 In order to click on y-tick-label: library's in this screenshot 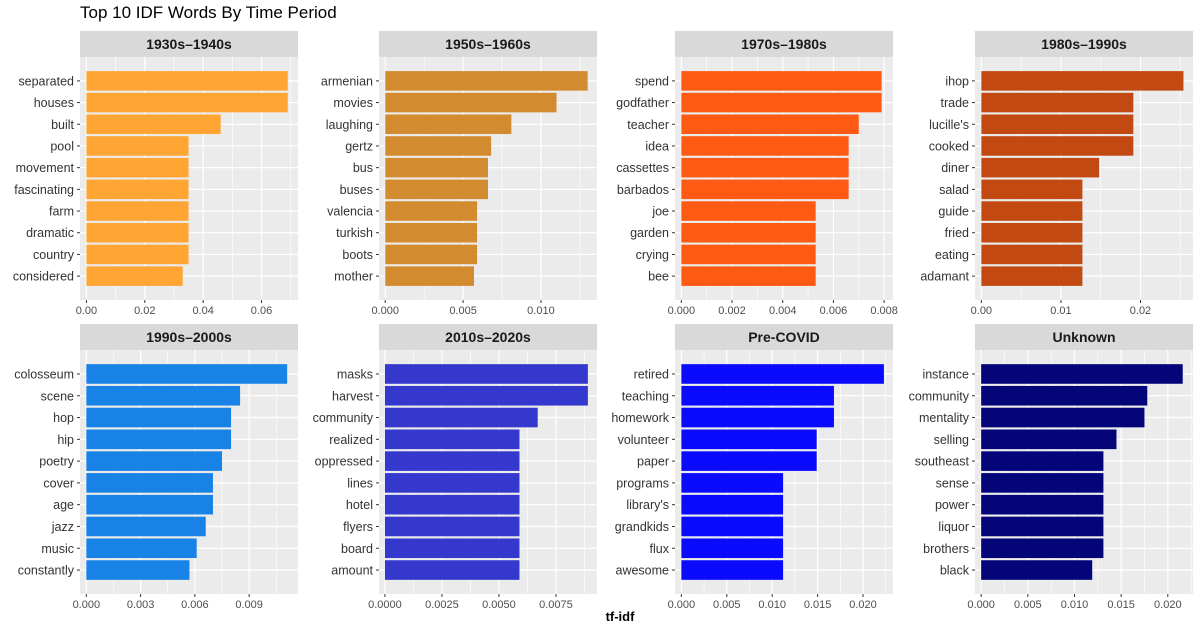, I will do `click(647, 505)`.